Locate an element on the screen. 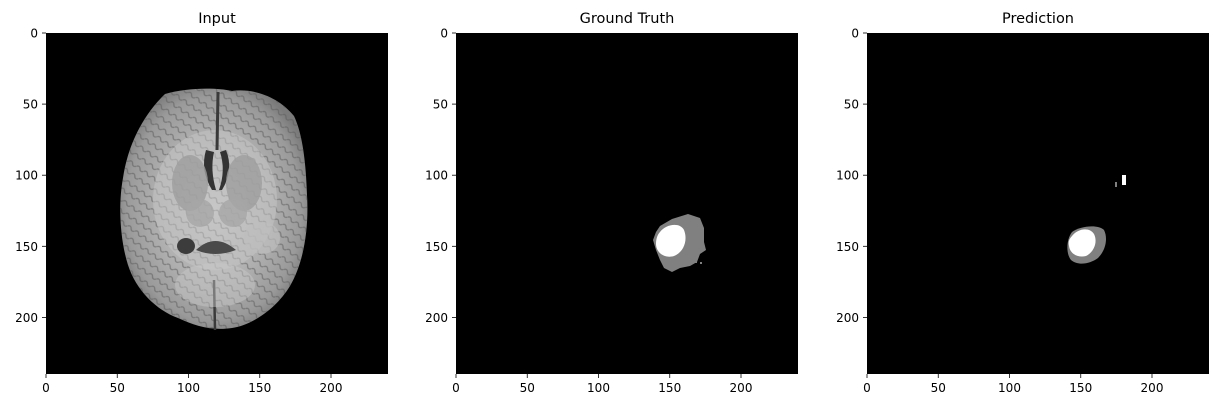 This screenshot has width=1222, height=407. panel-title-ground-truth: Ground Truth is located at coordinates (627, 19).